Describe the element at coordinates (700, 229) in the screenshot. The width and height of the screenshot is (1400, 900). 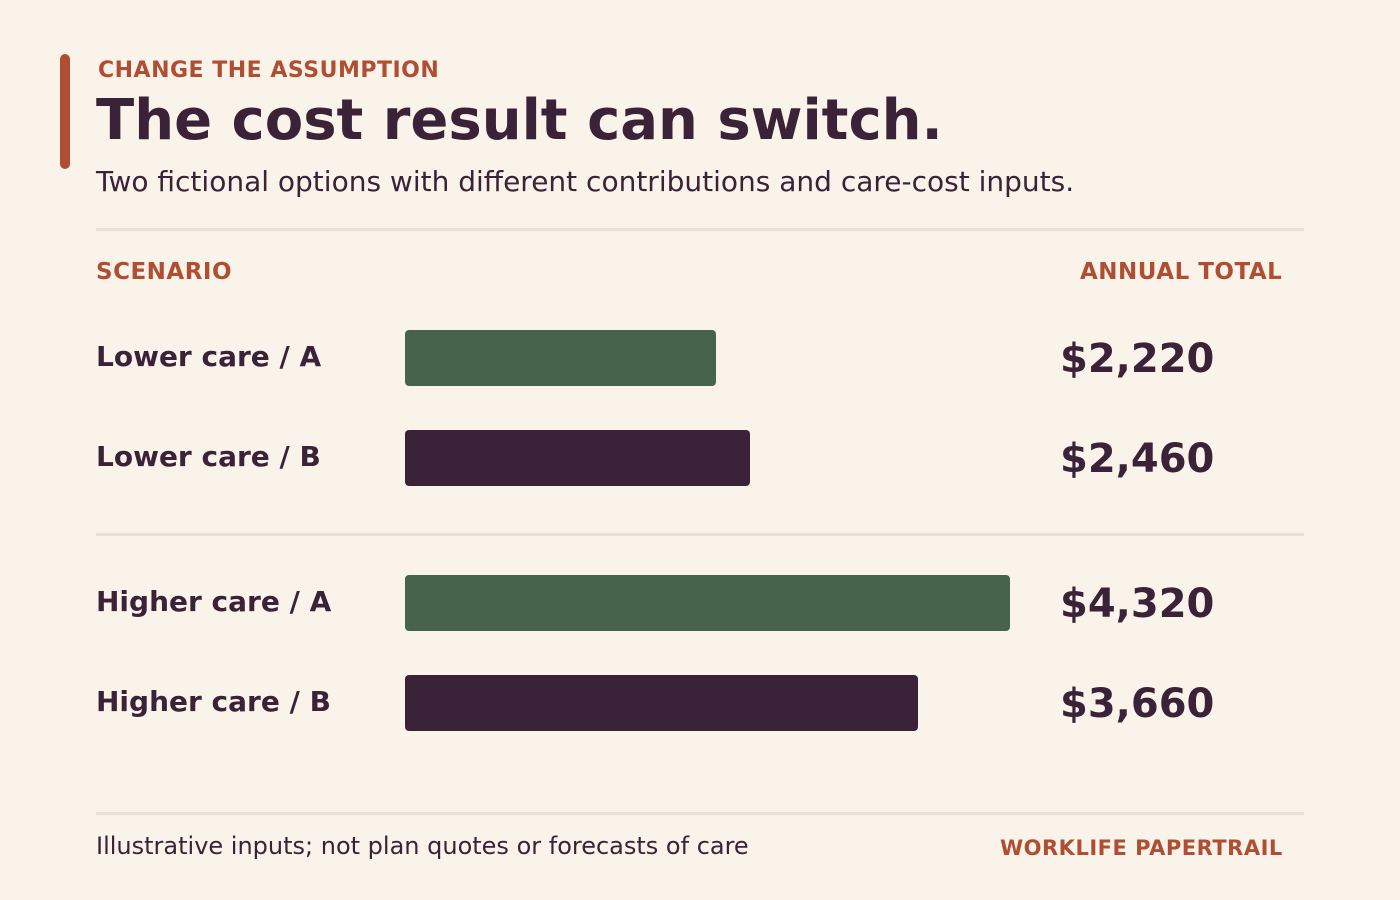
I see `header-divider` at that location.